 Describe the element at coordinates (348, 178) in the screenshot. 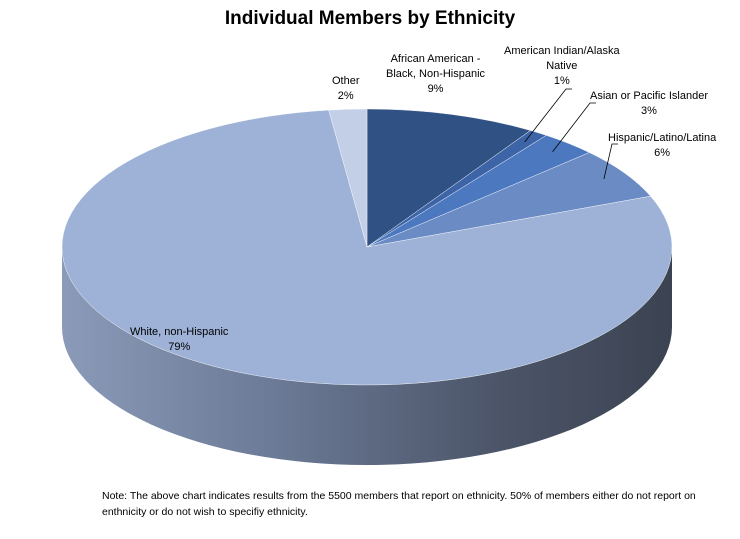

I see `pie-slice-other` at that location.